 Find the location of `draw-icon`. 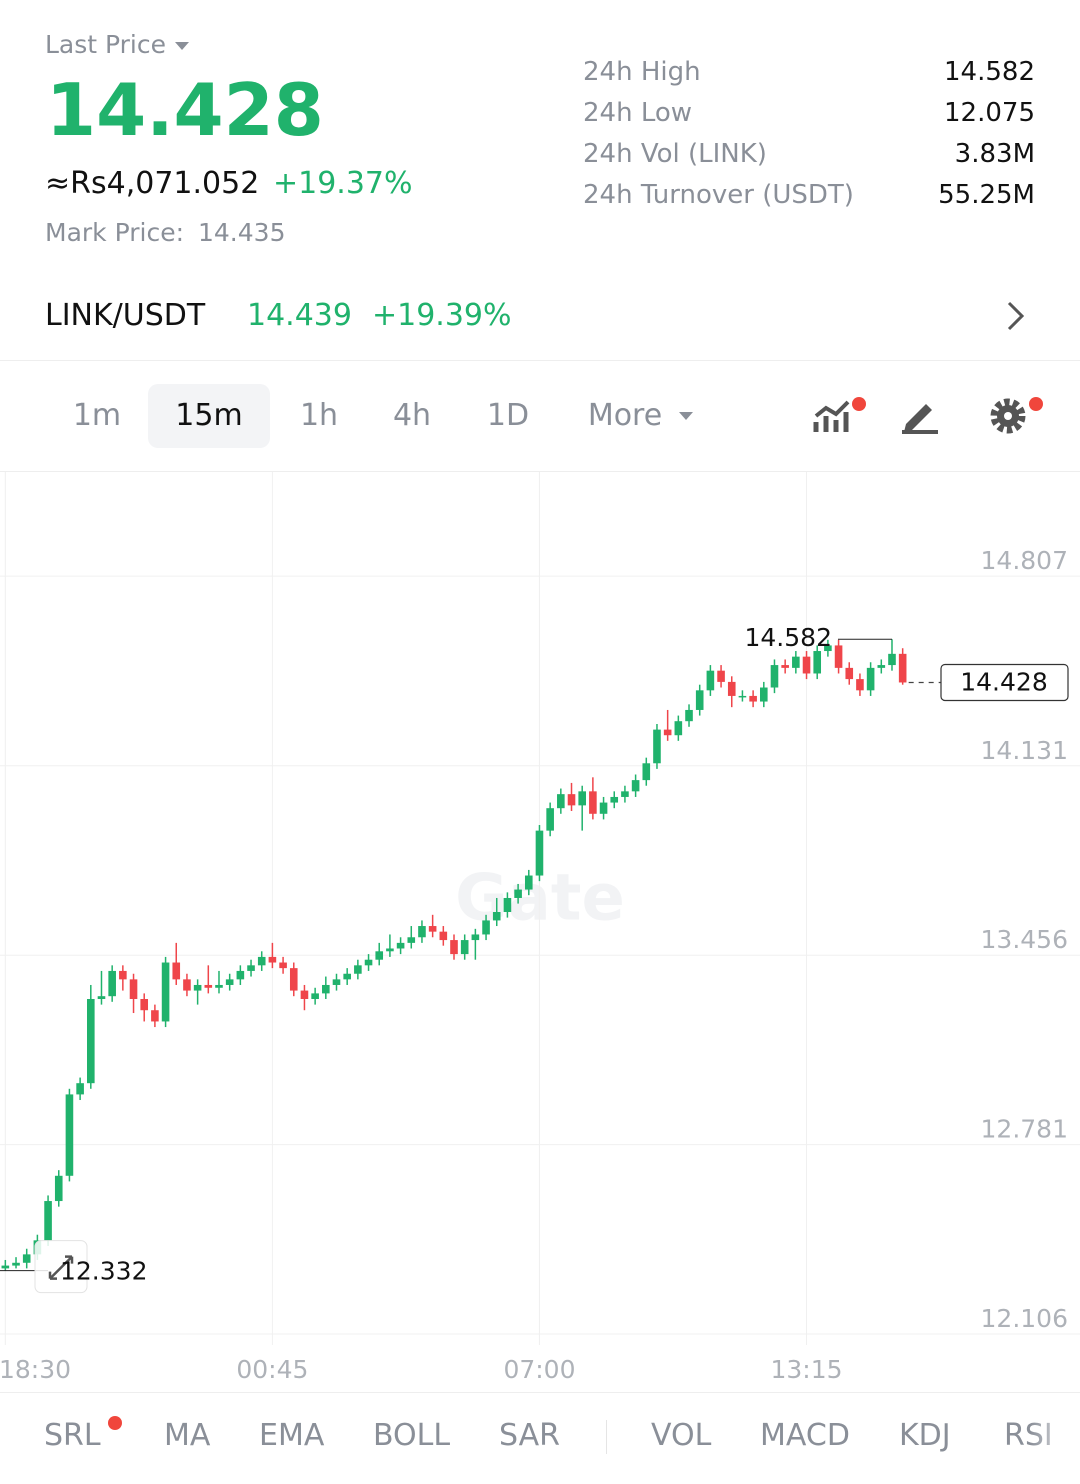

draw-icon is located at coordinates (921, 416).